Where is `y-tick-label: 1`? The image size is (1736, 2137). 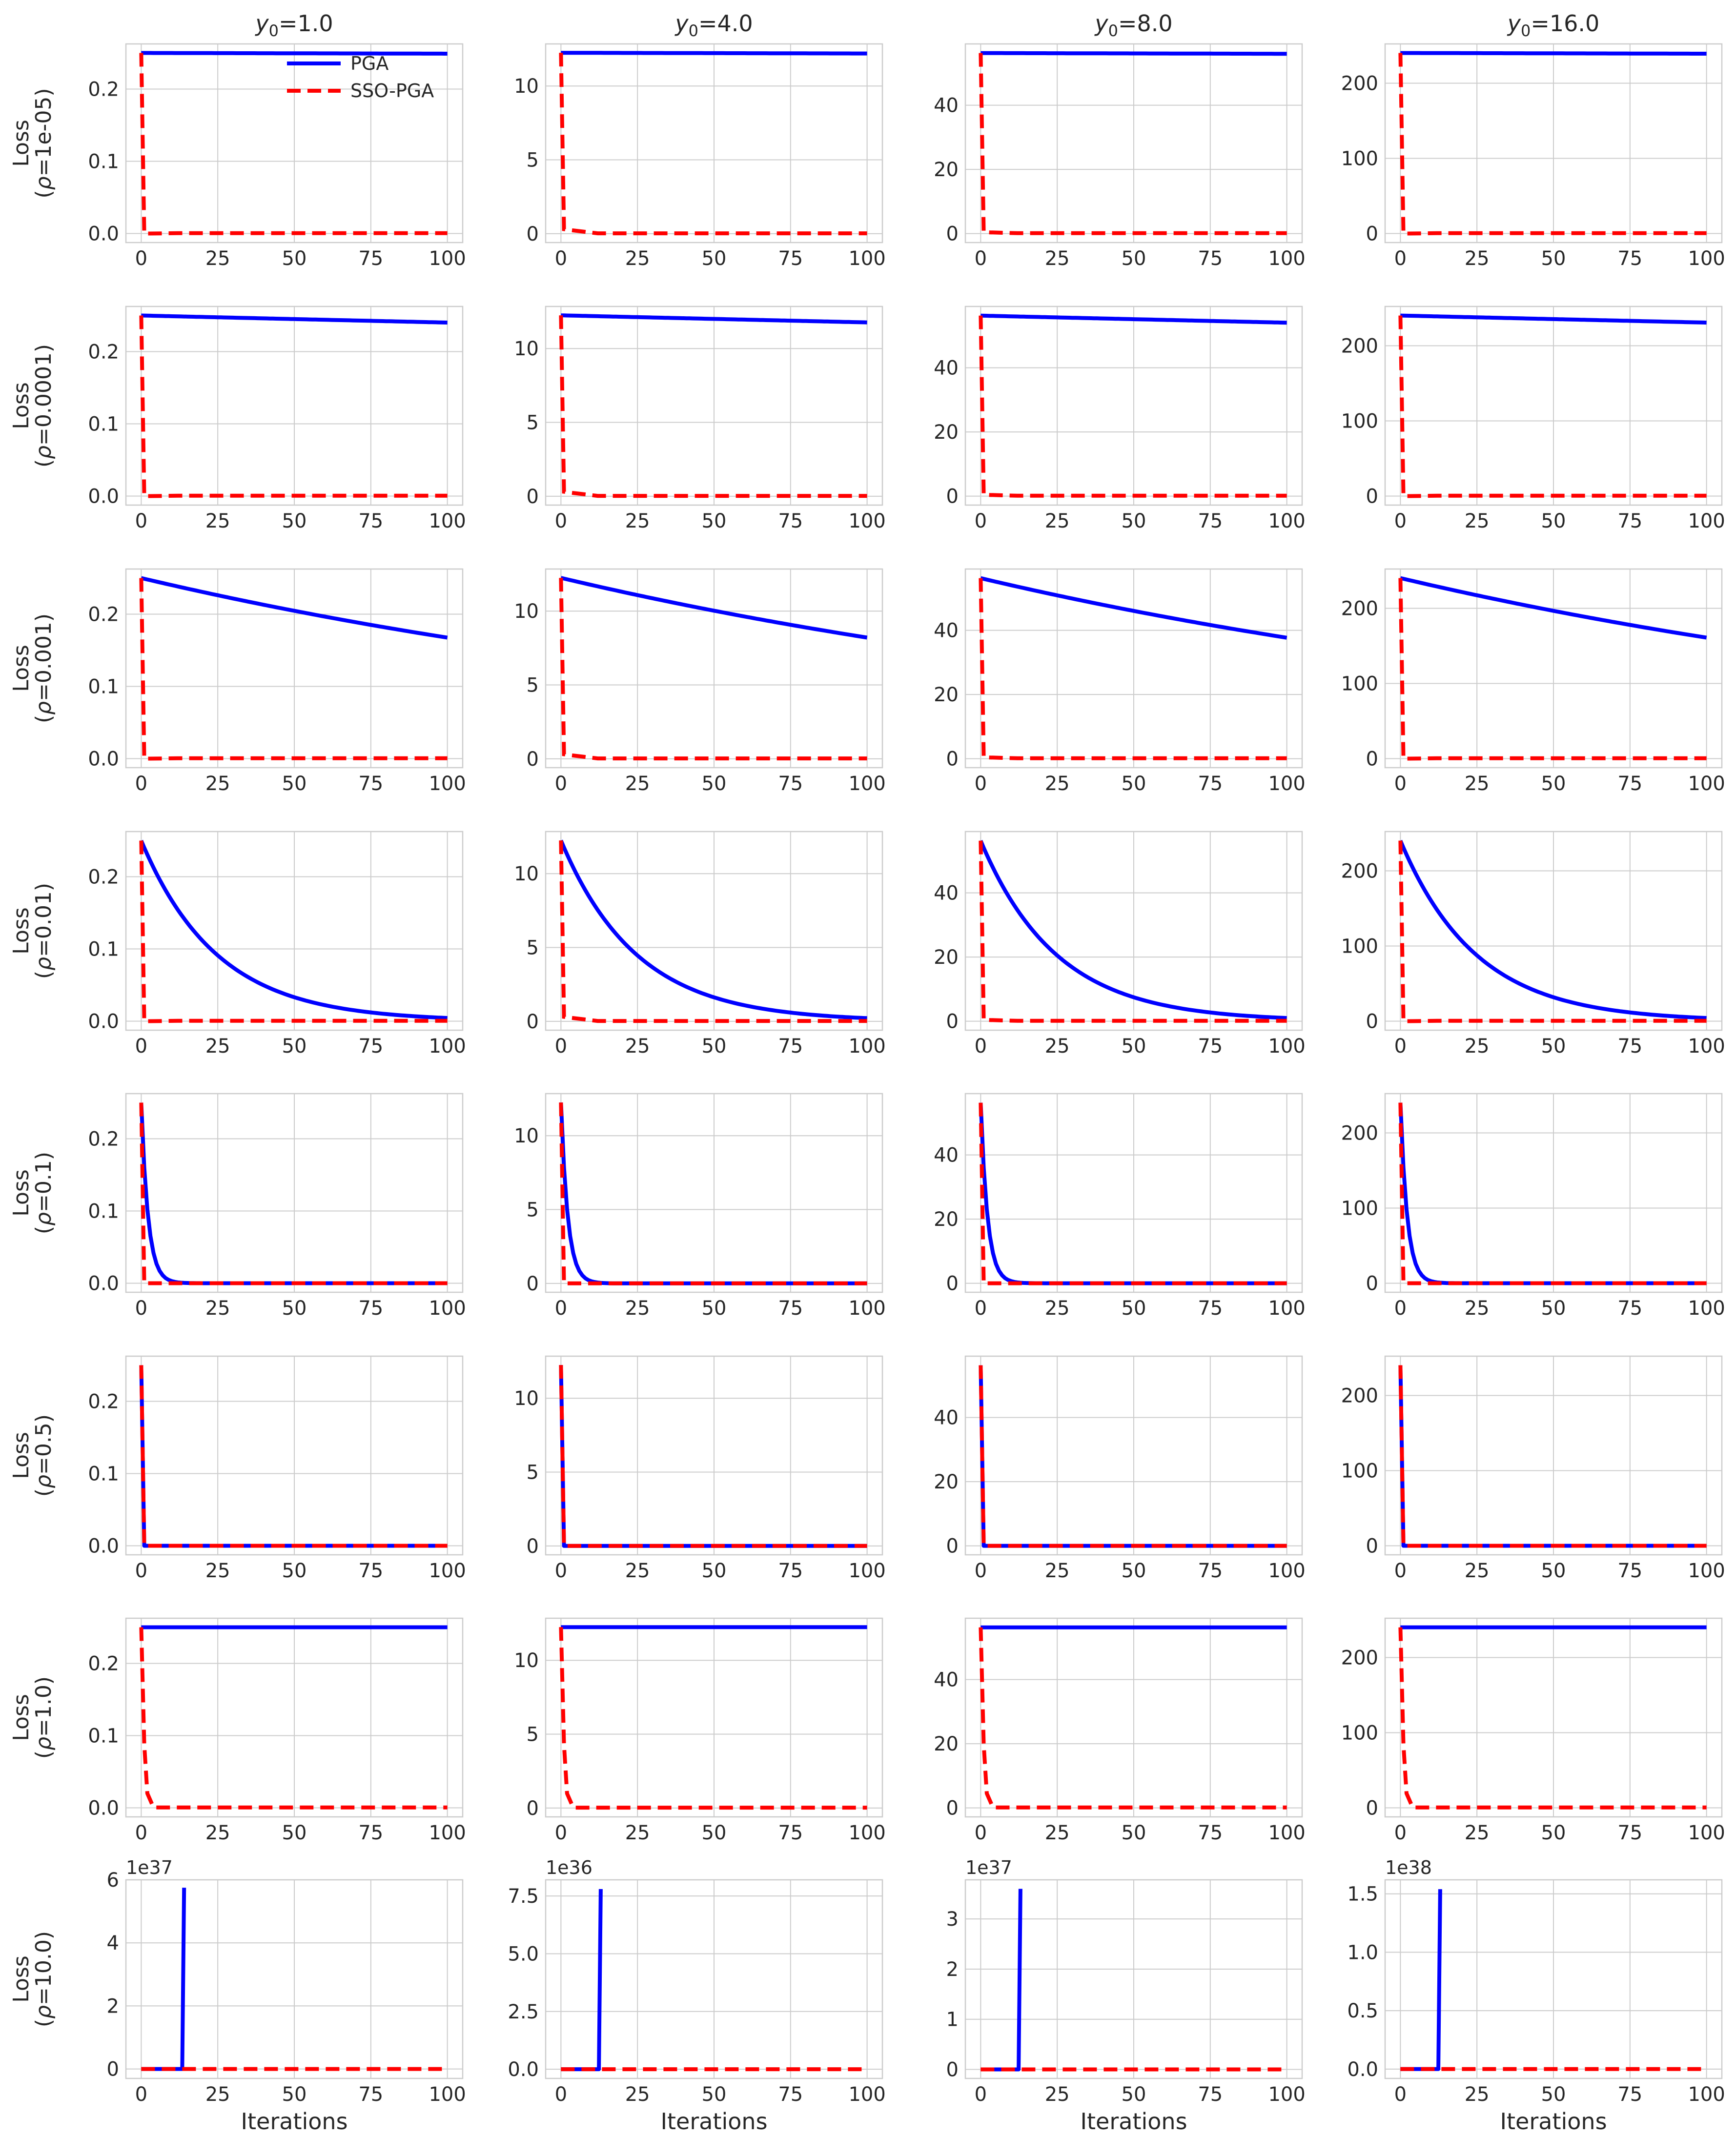 y-tick-label: 1 is located at coordinates (952, 2020).